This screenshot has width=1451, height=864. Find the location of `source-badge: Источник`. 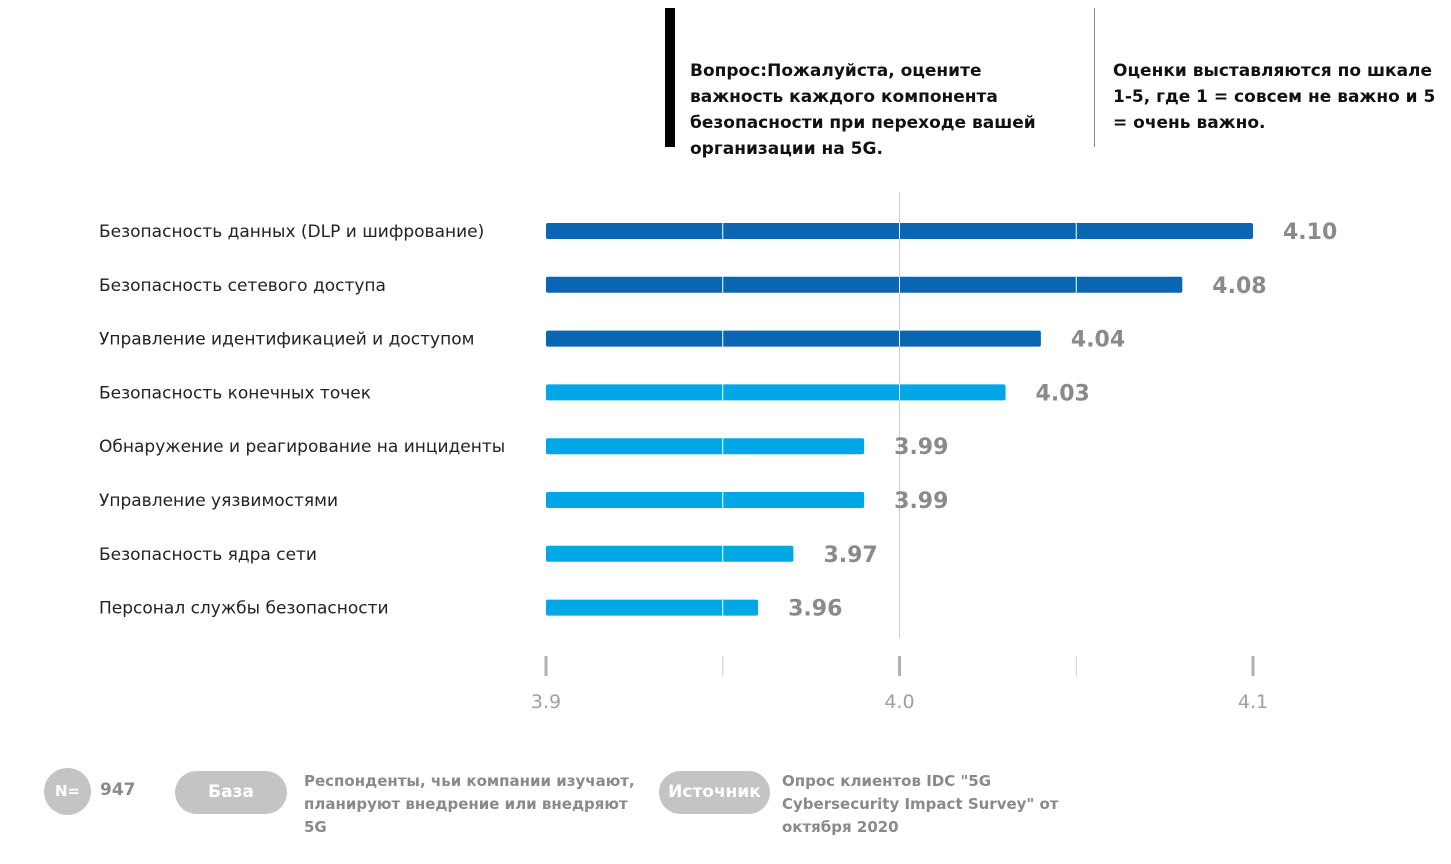

source-badge: Источник is located at coordinates (714, 792).